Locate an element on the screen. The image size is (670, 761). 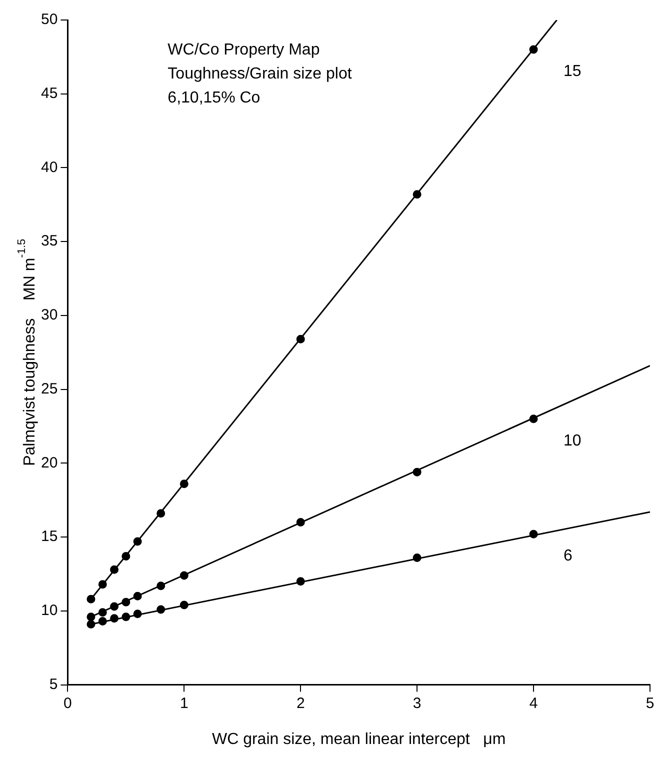
series-label: 6 is located at coordinates (568, 556).